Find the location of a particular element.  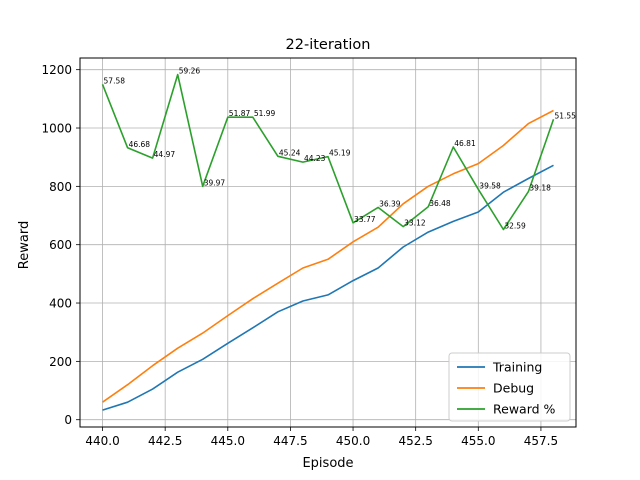

y-tick-label: 400 is located at coordinates (60, 304).